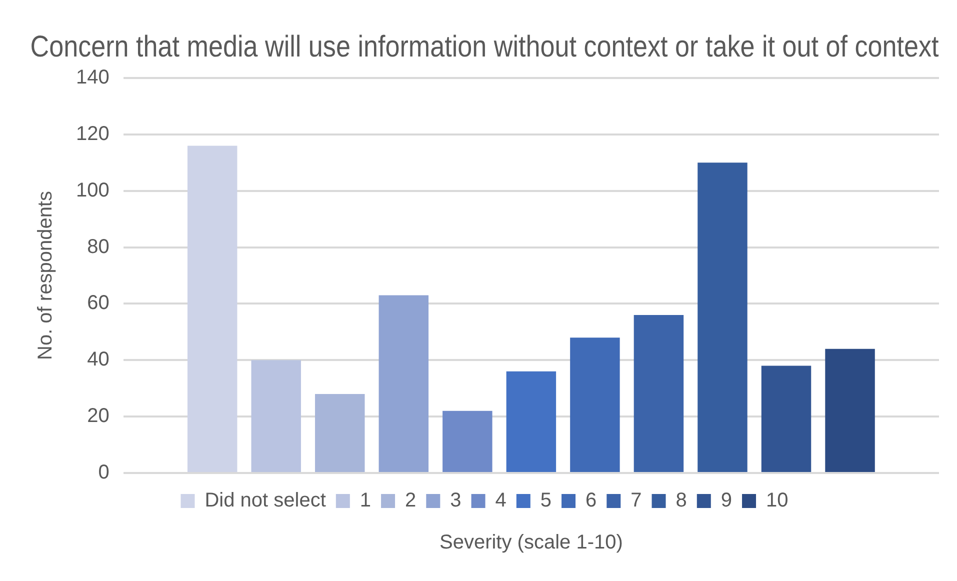  What do you see at coordinates (500, 501) in the screenshot?
I see `legend-label: 4` at bounding box center [500, 501].